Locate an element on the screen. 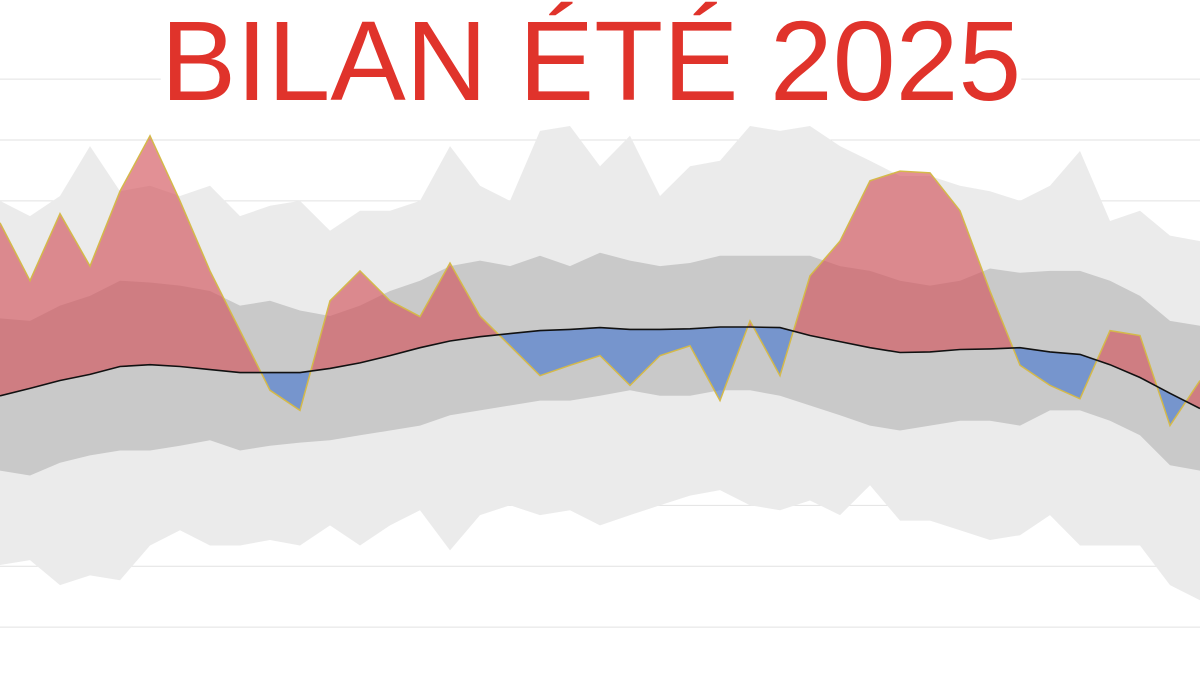 This screenshot has height=688, width=1200. chart-title: BILAN ÉTÉ 2025 is located at coordinates (591, 62).